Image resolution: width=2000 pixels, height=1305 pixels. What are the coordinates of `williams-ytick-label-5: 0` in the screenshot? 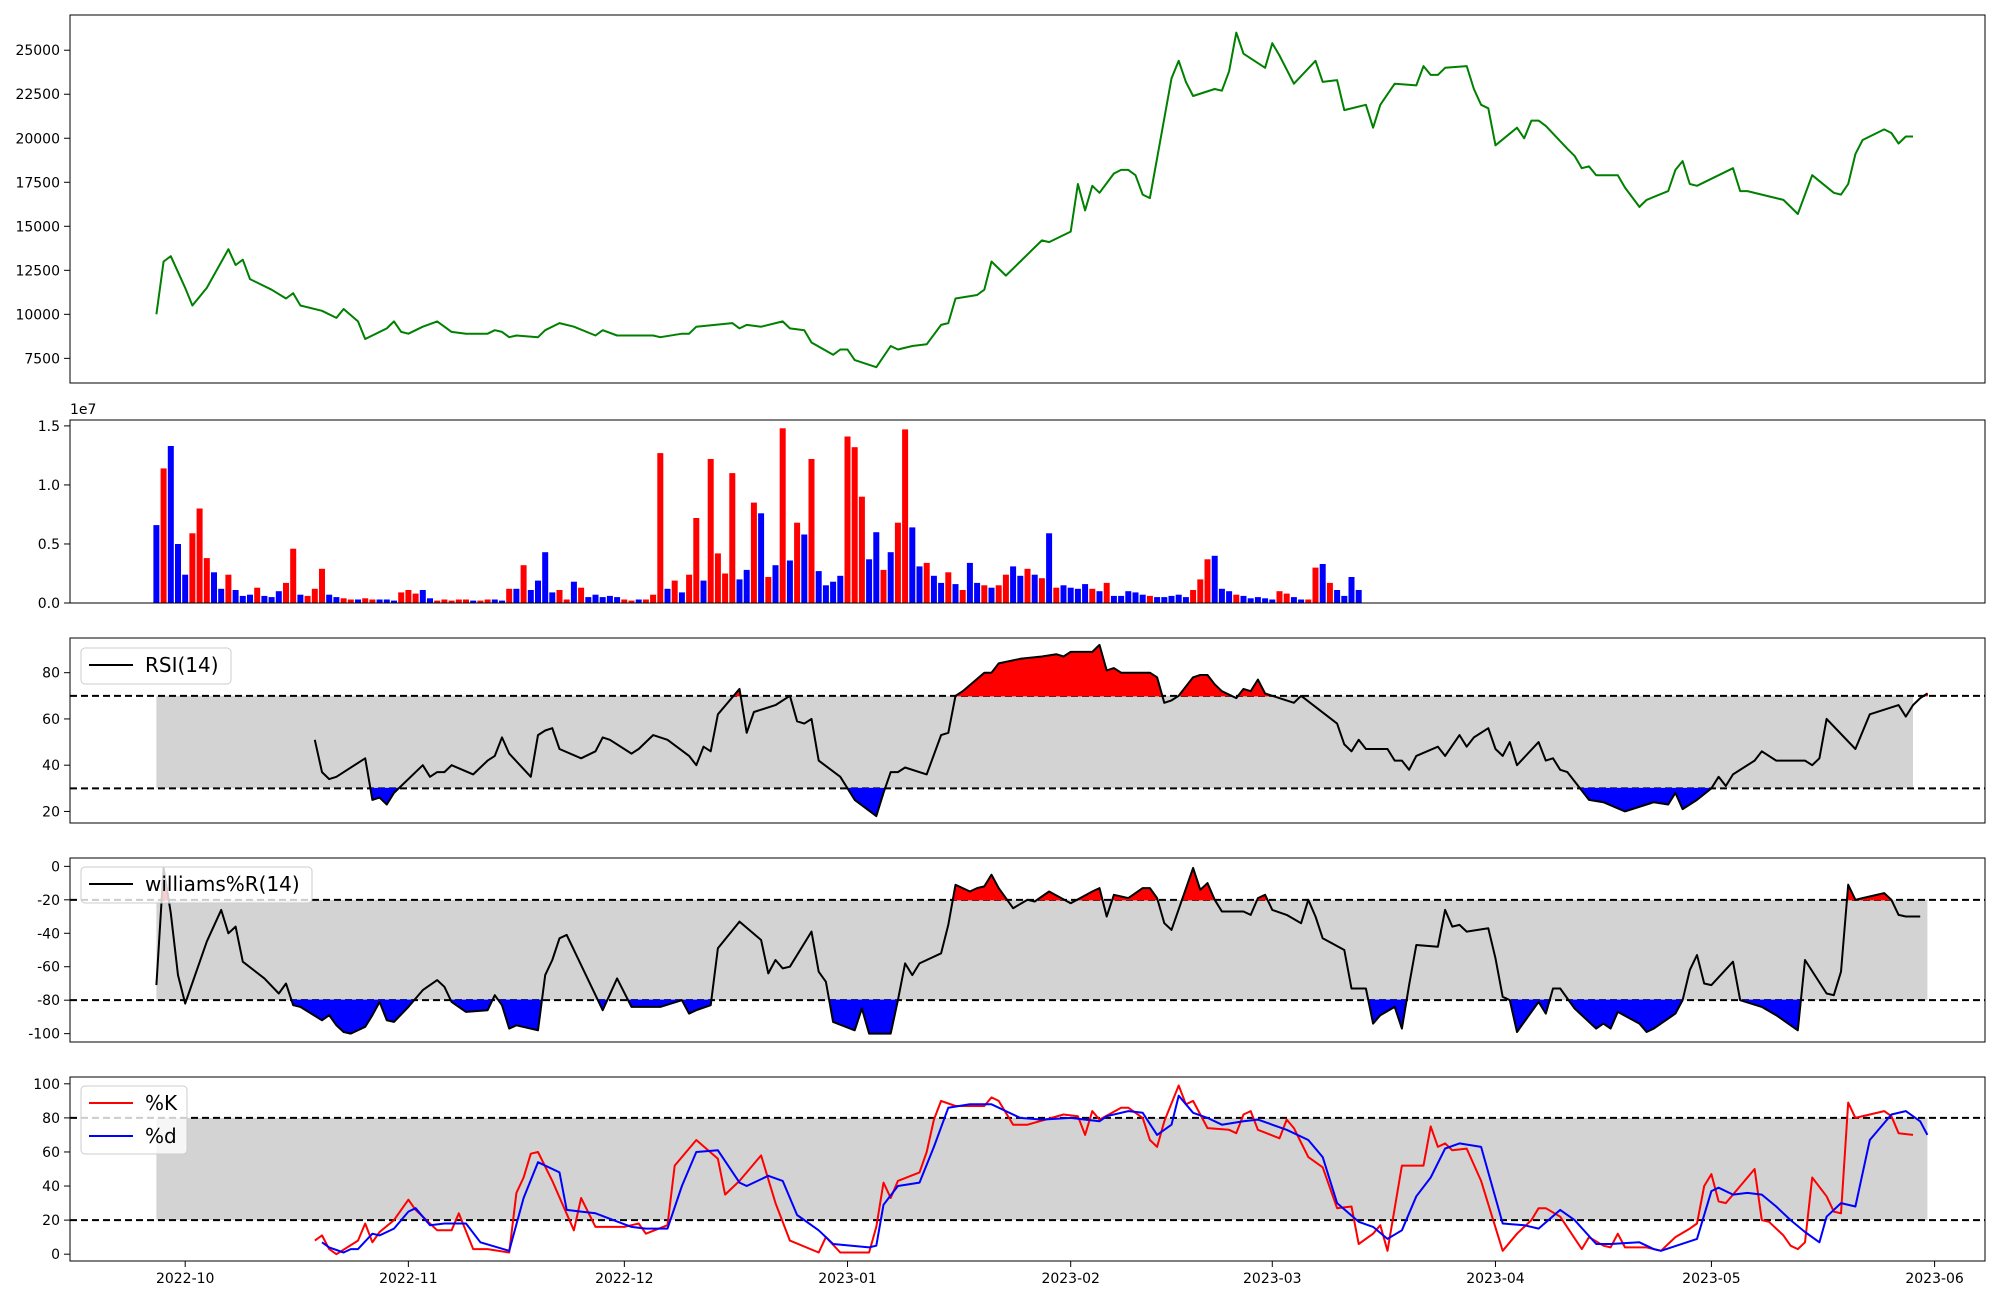 It's located at (55, 867).